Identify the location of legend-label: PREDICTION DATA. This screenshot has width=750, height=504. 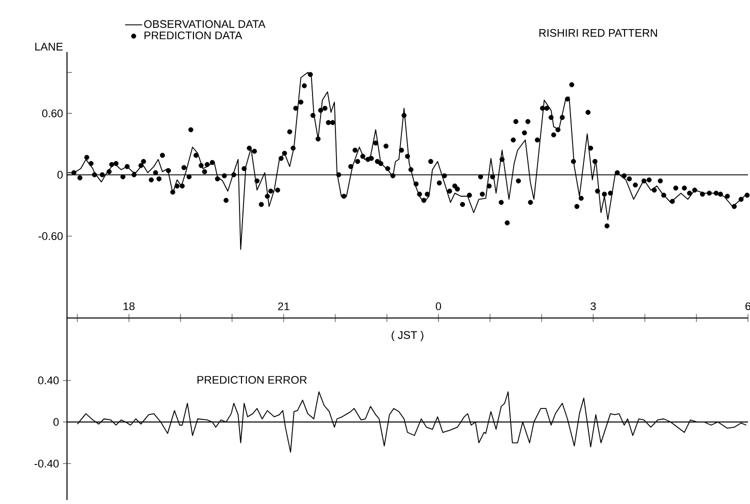
(193, 36).